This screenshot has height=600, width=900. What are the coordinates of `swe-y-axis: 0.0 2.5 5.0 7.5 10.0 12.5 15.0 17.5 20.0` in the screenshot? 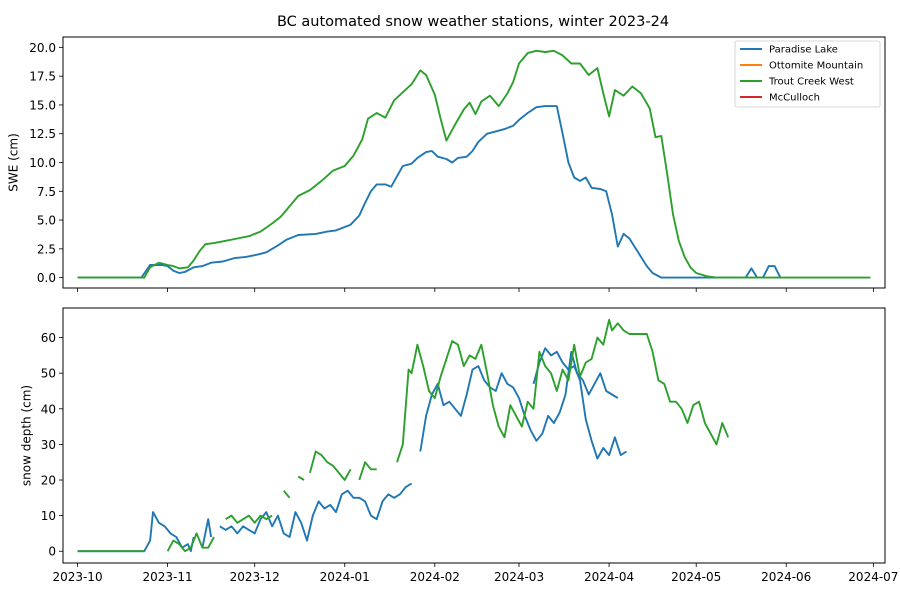 It's located at (46, 163).